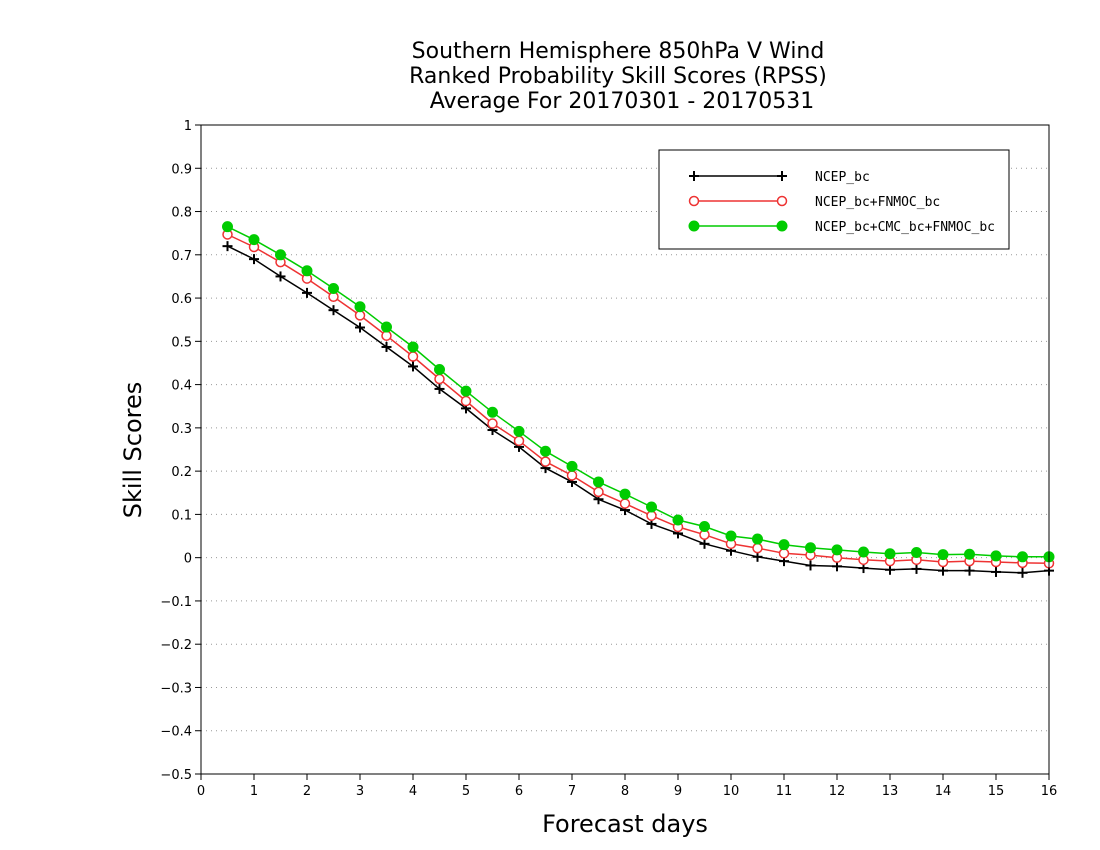 The image size is (1100, 850). Describe the element at coordinates (996, 791) in the screenshot. I see `x-tick-label: 15` at that location.